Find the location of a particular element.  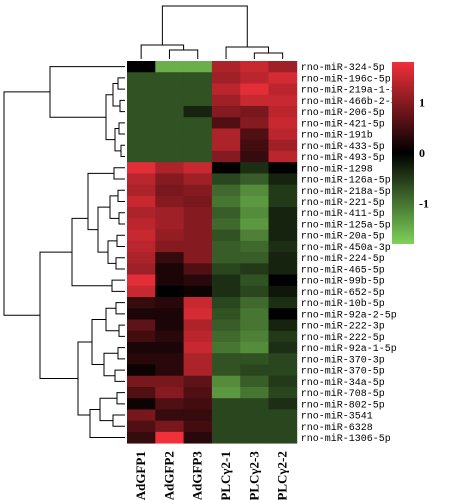

row-label: rno-miR-34a-5p is located at coordinates (343, 383).